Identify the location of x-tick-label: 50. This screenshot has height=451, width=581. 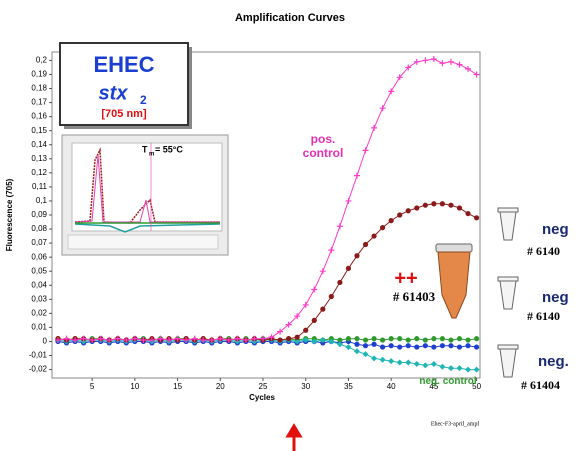
(476, 386).